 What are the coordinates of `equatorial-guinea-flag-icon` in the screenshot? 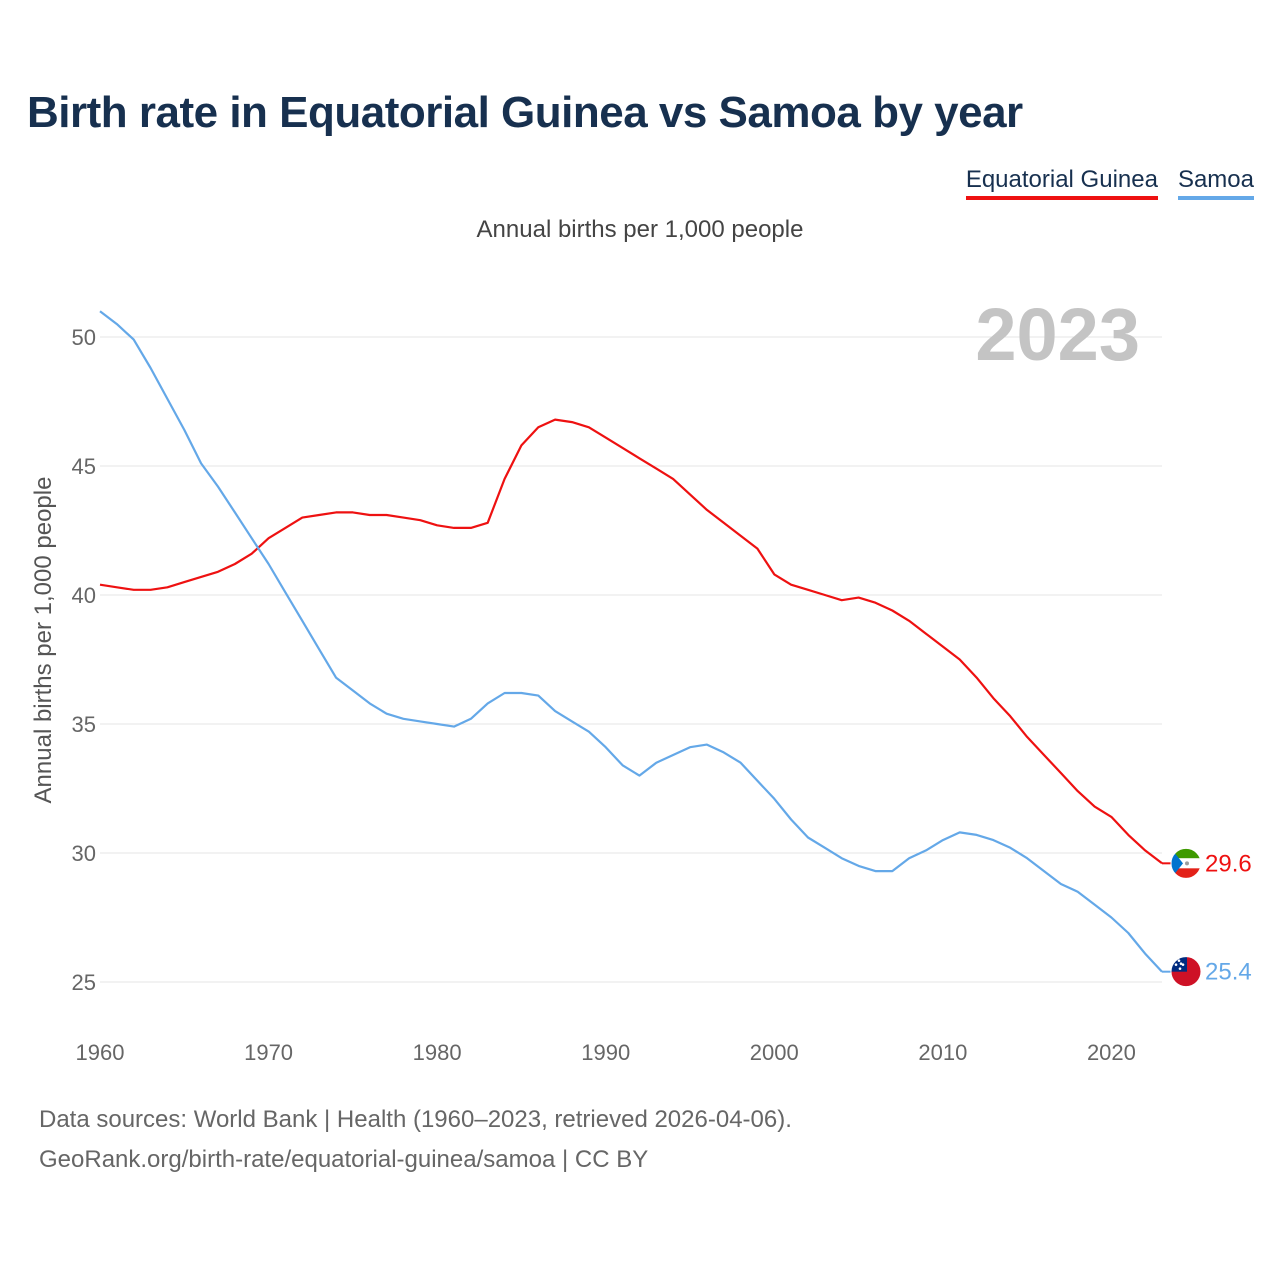 It's located at (1186, 863).